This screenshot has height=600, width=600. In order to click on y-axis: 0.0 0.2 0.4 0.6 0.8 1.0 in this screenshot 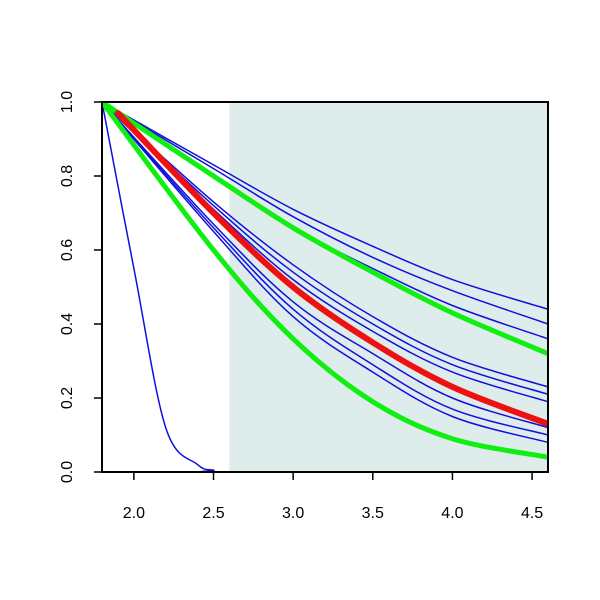, I will do `click(80, 287)`.